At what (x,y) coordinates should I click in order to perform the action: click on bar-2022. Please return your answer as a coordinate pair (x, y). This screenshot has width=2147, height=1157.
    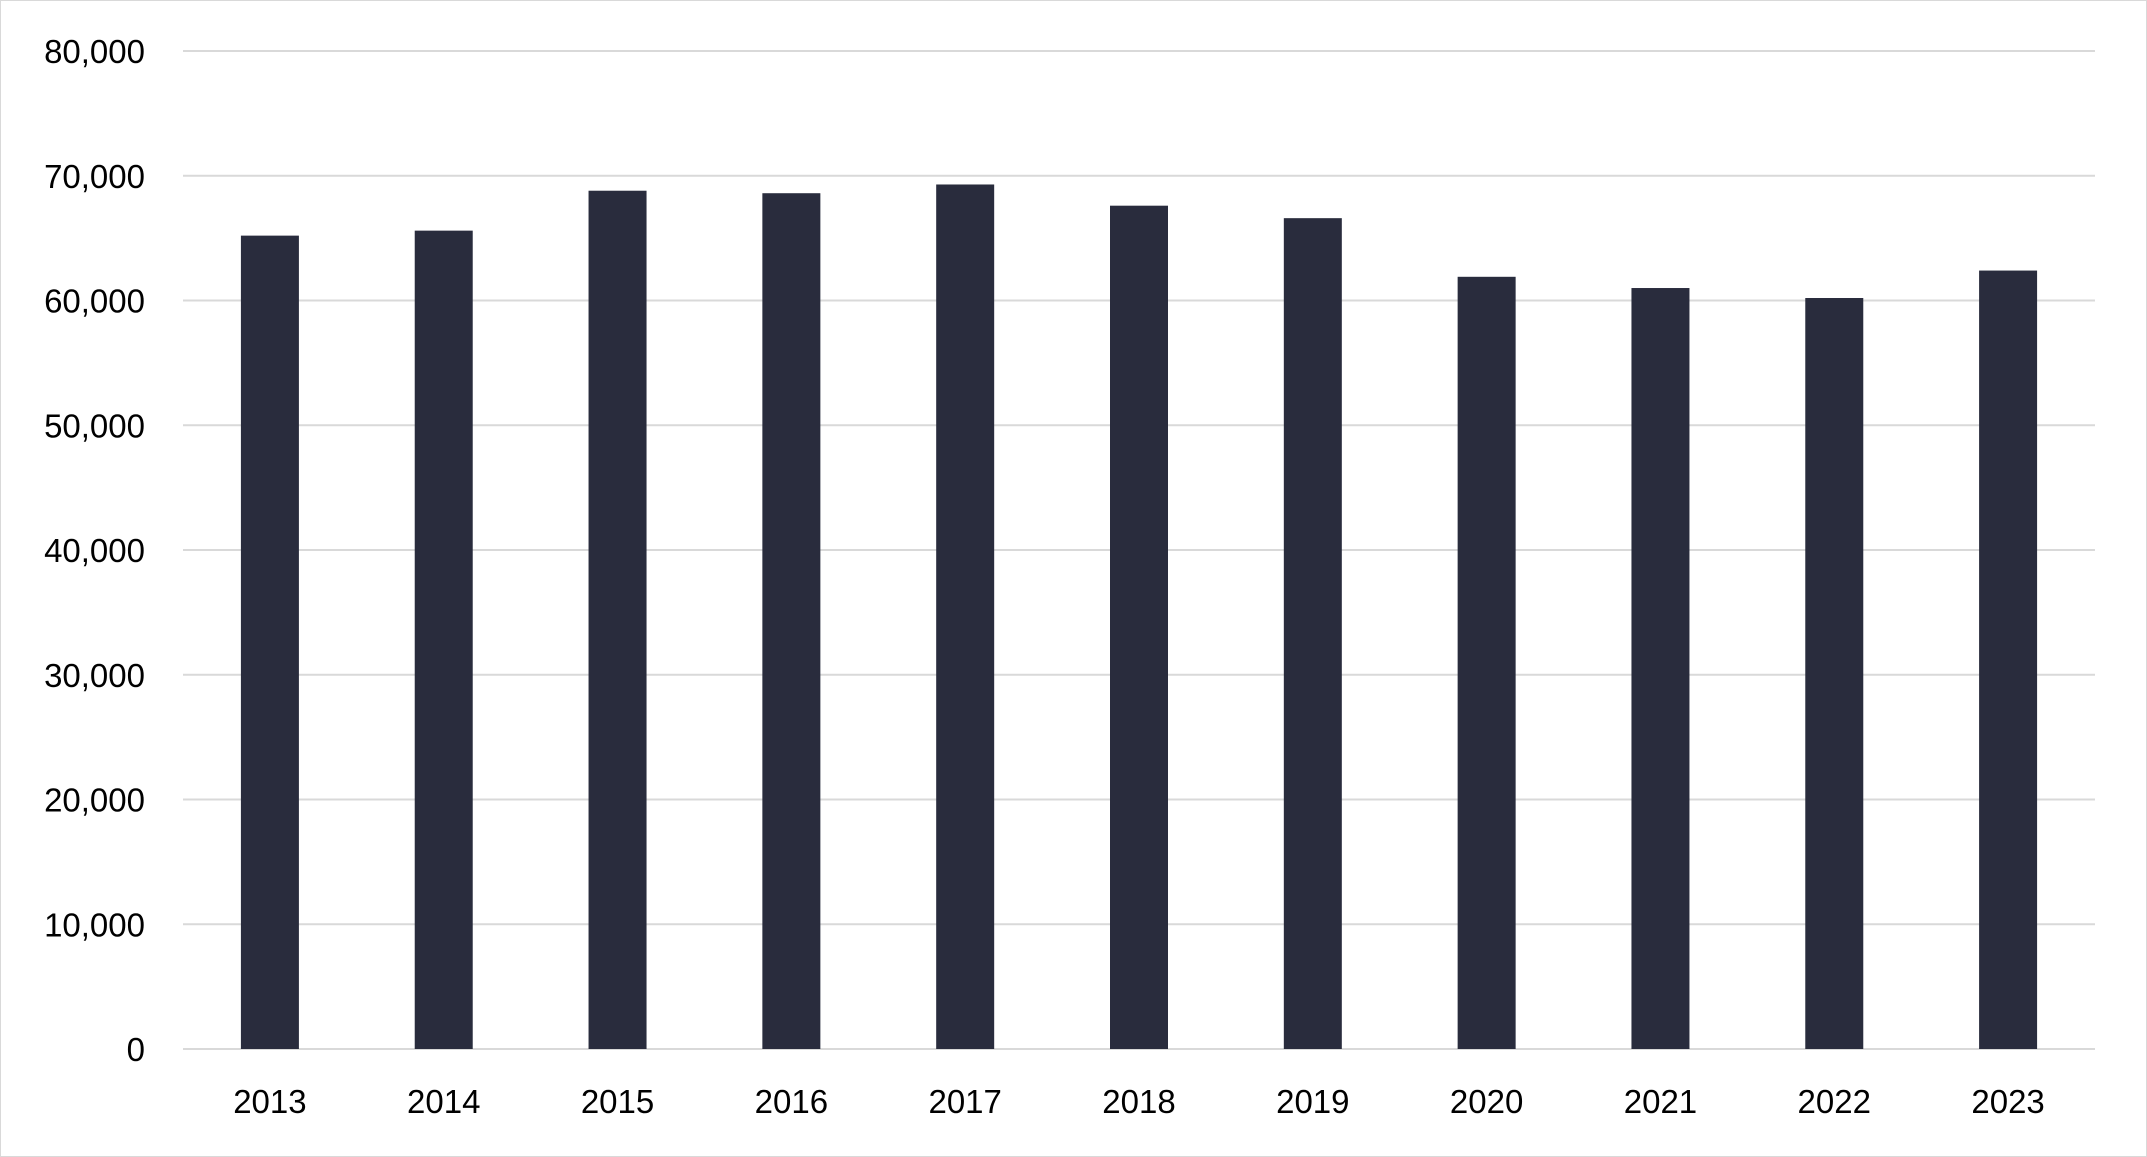
    Looking at the image, I should click on (1834, 673).